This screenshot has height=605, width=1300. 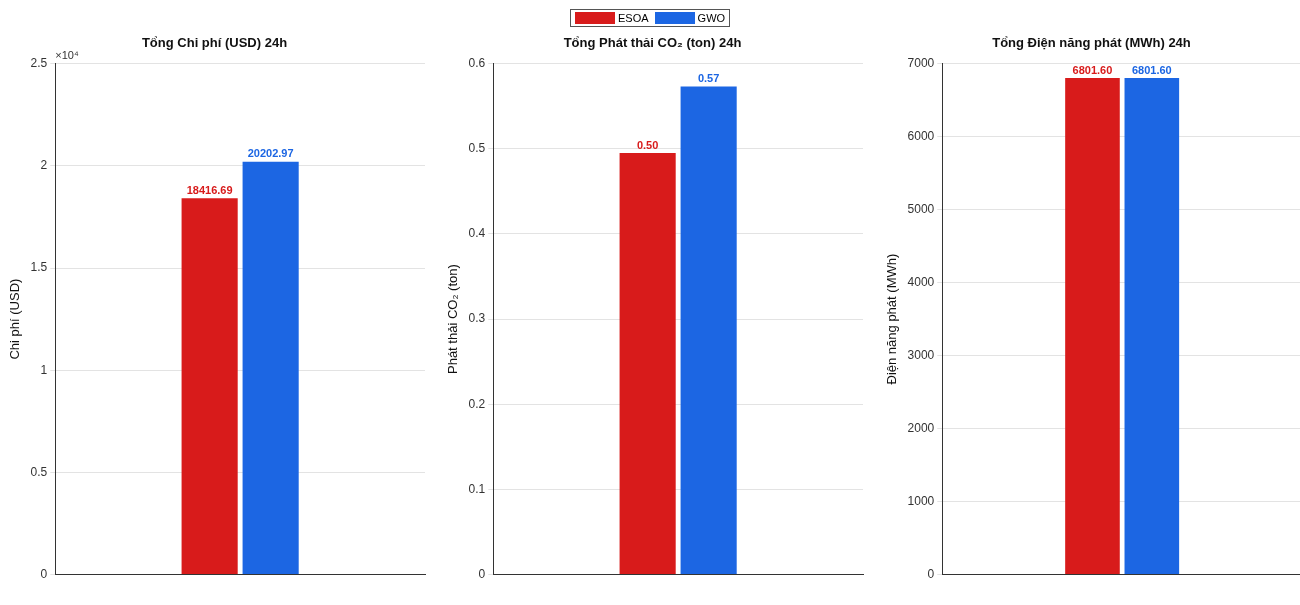 I want to click on y-tick-label: 4000, so click(x=921, y=281).